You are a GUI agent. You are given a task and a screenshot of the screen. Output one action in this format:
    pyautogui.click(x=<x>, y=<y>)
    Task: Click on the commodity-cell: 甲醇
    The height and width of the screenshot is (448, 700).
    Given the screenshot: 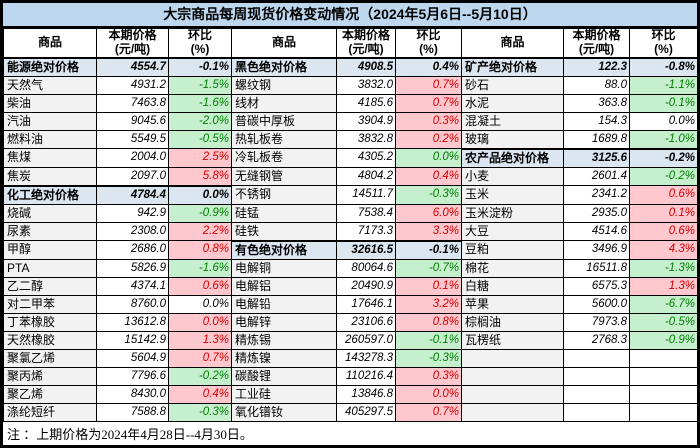 What is the action you would take?
    pyautogui.click(x=50, y=250)
    